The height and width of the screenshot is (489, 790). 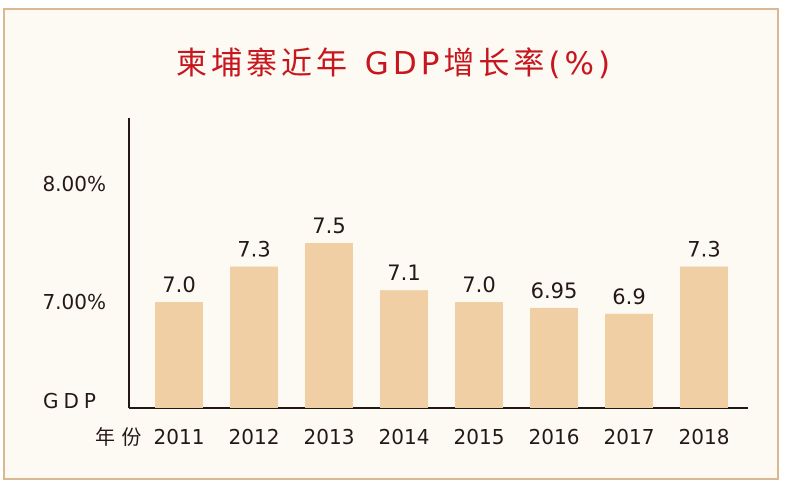 What do you see at coordinates (554, 291) in the screenshot?
I see `bar-value-label: 6.95` at bounding box center [554, 291].